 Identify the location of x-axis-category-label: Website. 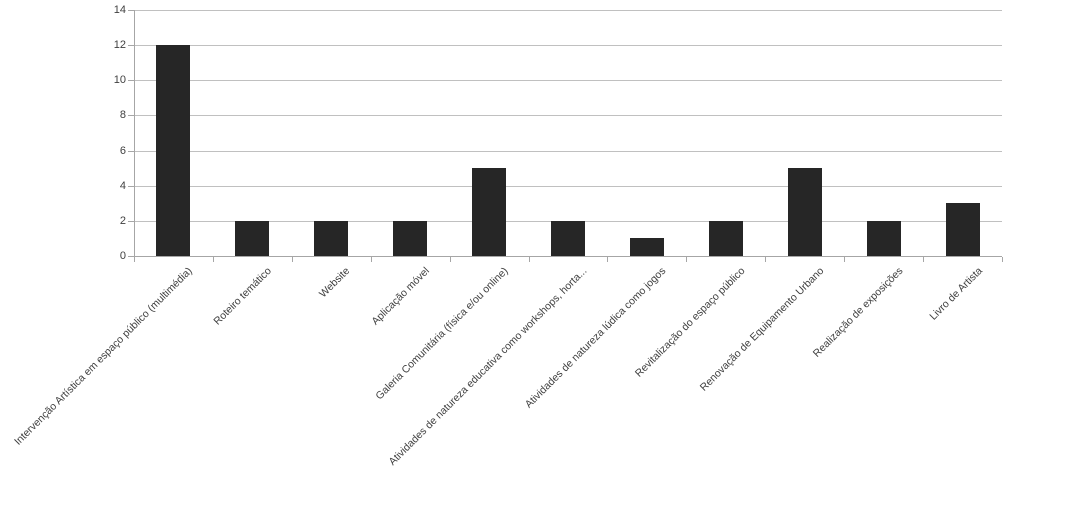
(335, 283).